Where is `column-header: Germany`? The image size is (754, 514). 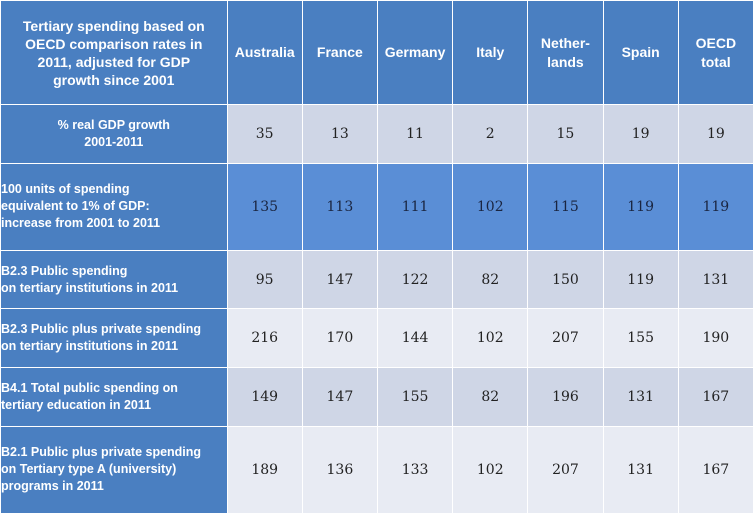
column-header: Germany is located at coordinates (415, 52).